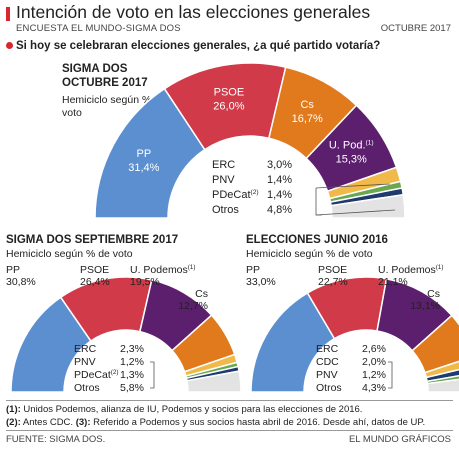 The height and width of the screenshot is (452, 459). I want to click on slice-label: PSOE, so click(229, 92).